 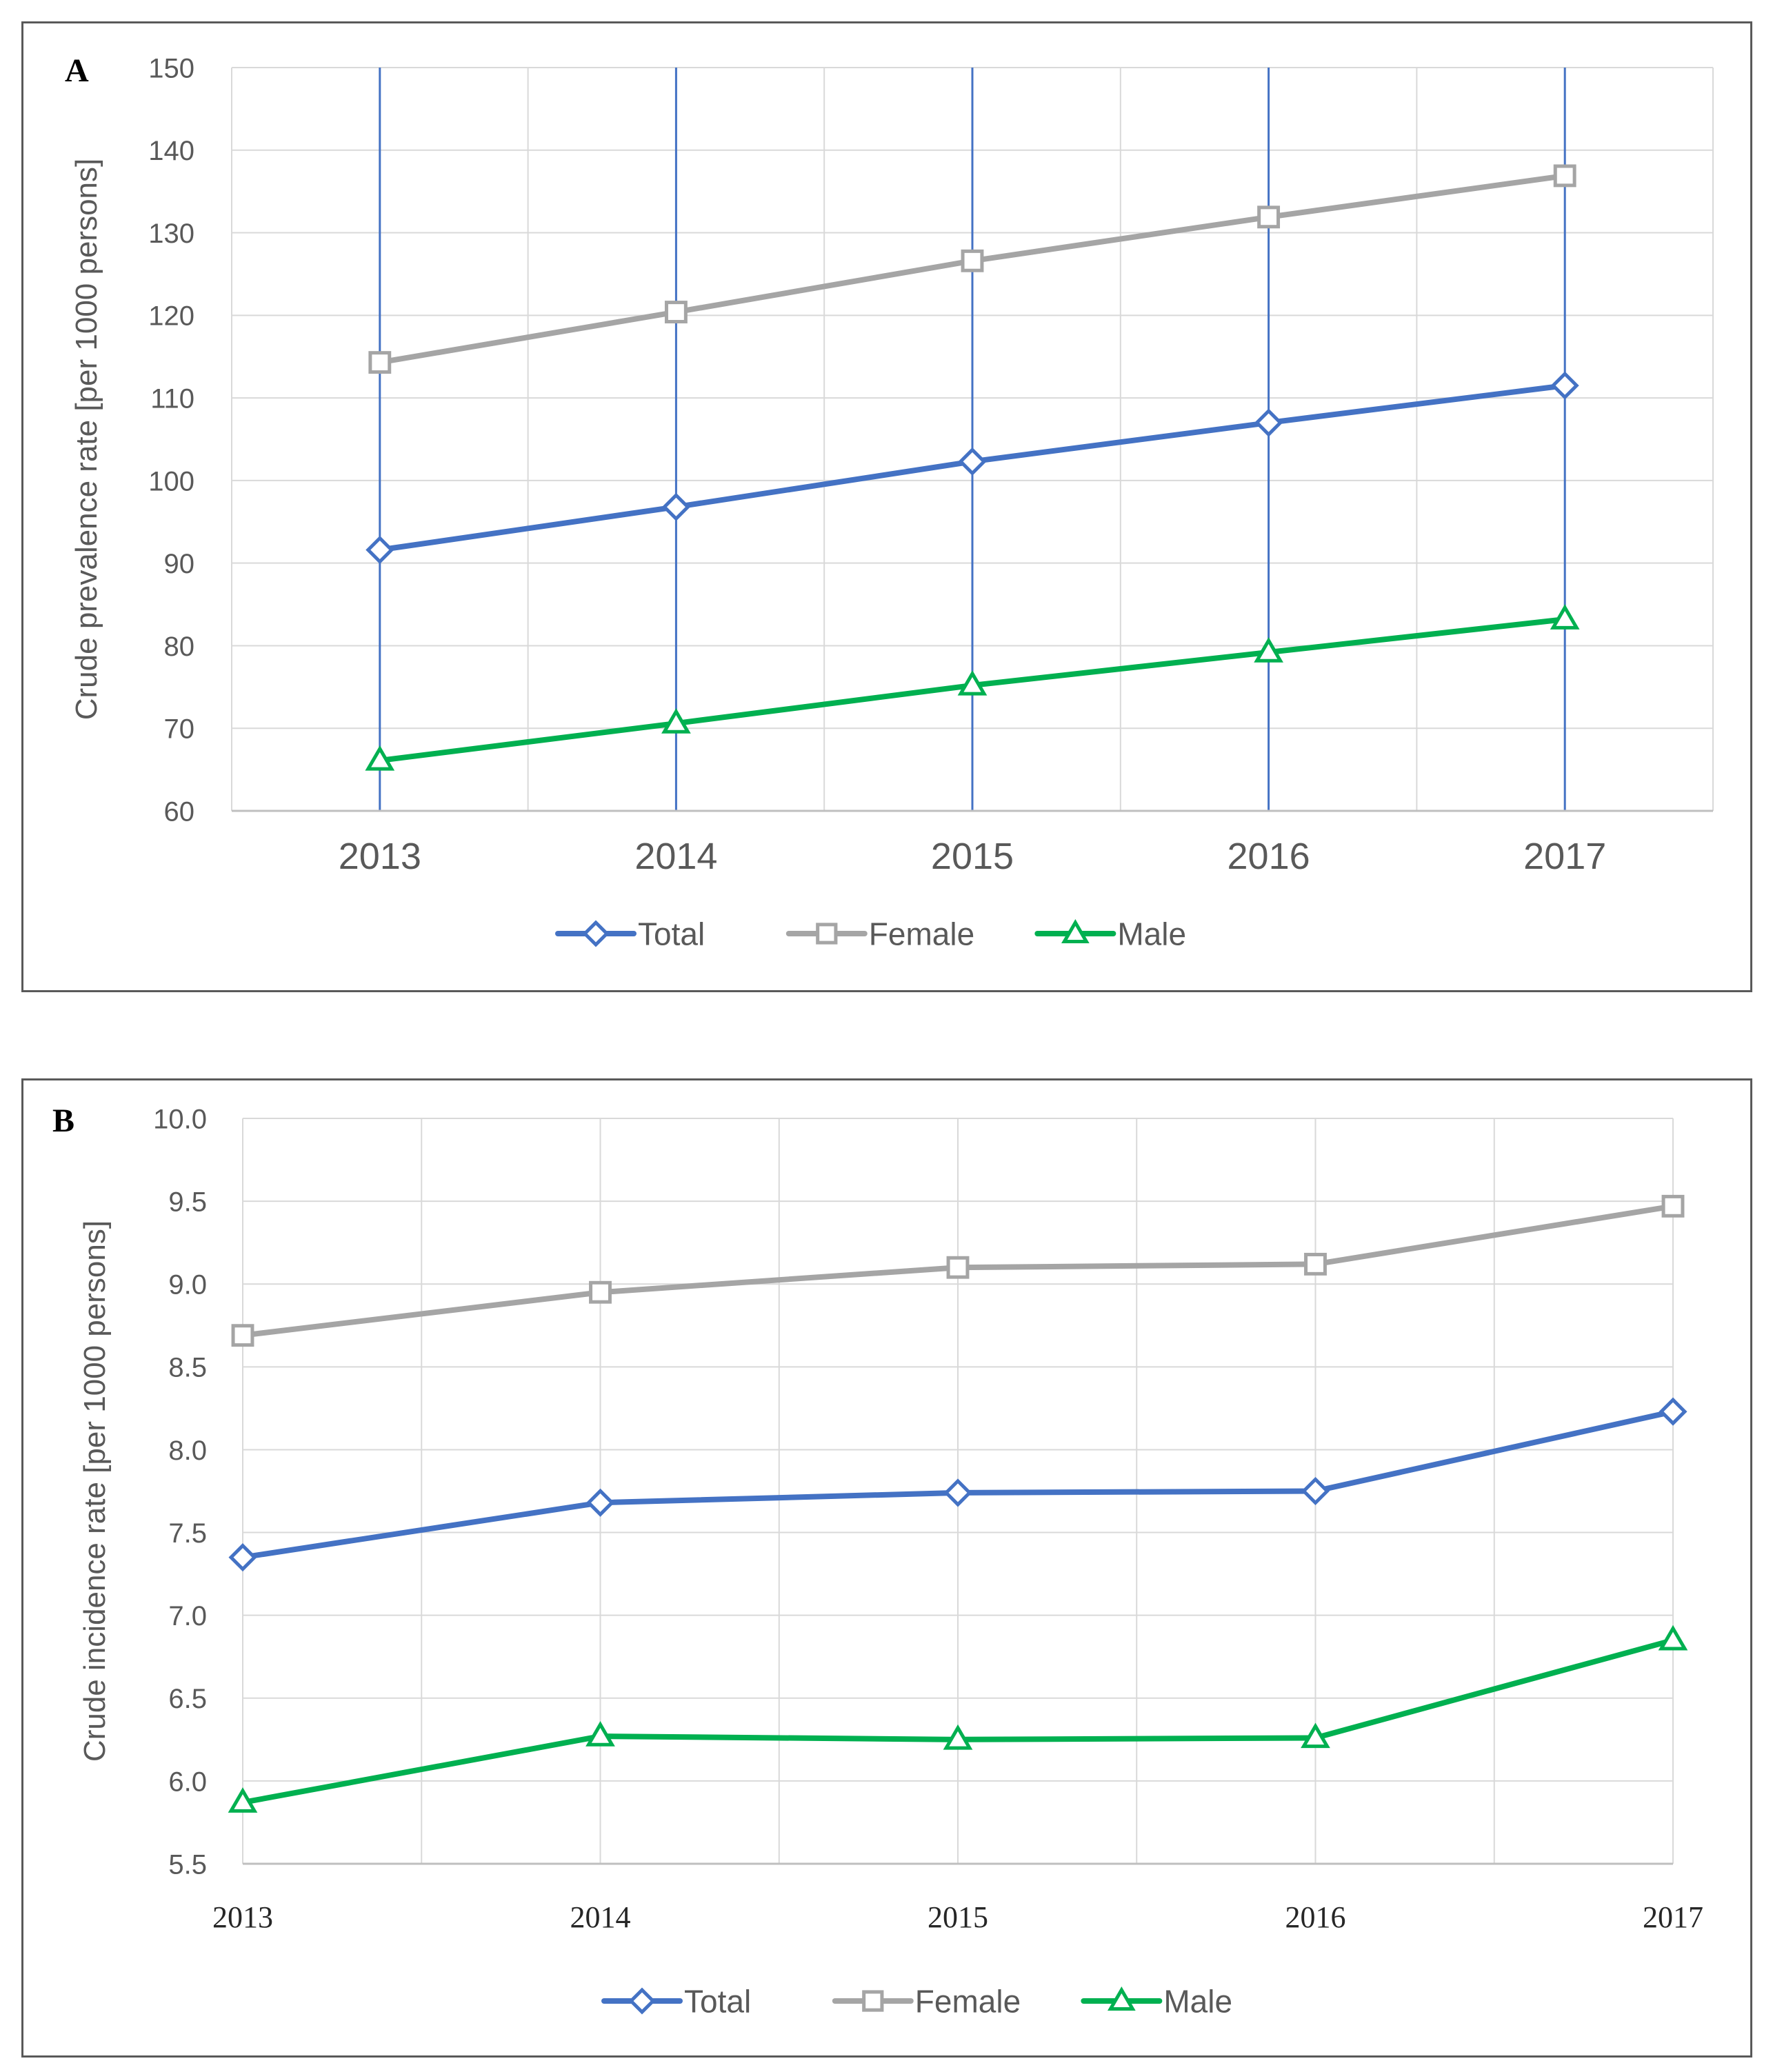 What do you see at coordinates (179, 647) in the screenshot?
I see `y-tick-label: 80` at bounding box center [179, 647].